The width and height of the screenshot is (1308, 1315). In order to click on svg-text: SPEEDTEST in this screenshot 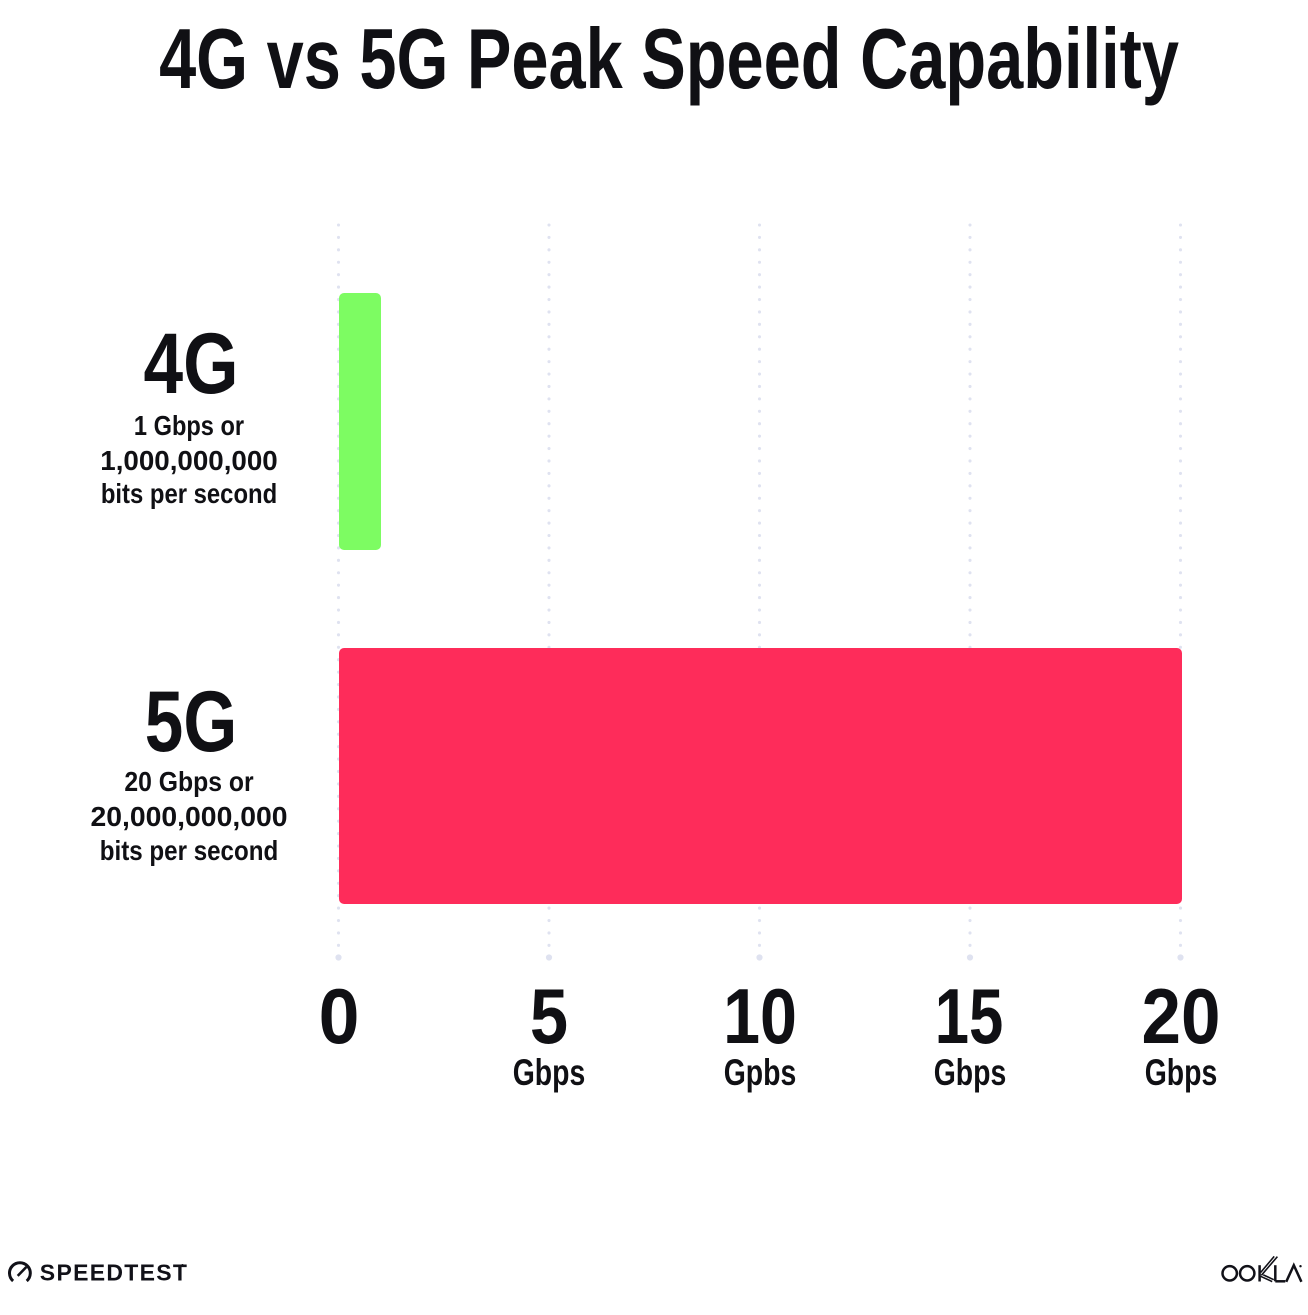, I will do `click(114, 1273)`.